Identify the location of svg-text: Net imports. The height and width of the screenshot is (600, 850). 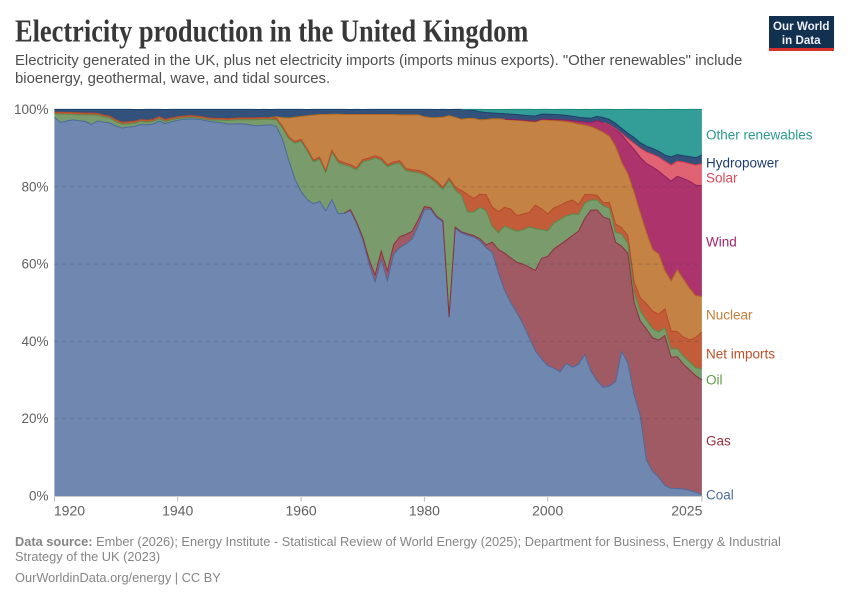
(740, 354).